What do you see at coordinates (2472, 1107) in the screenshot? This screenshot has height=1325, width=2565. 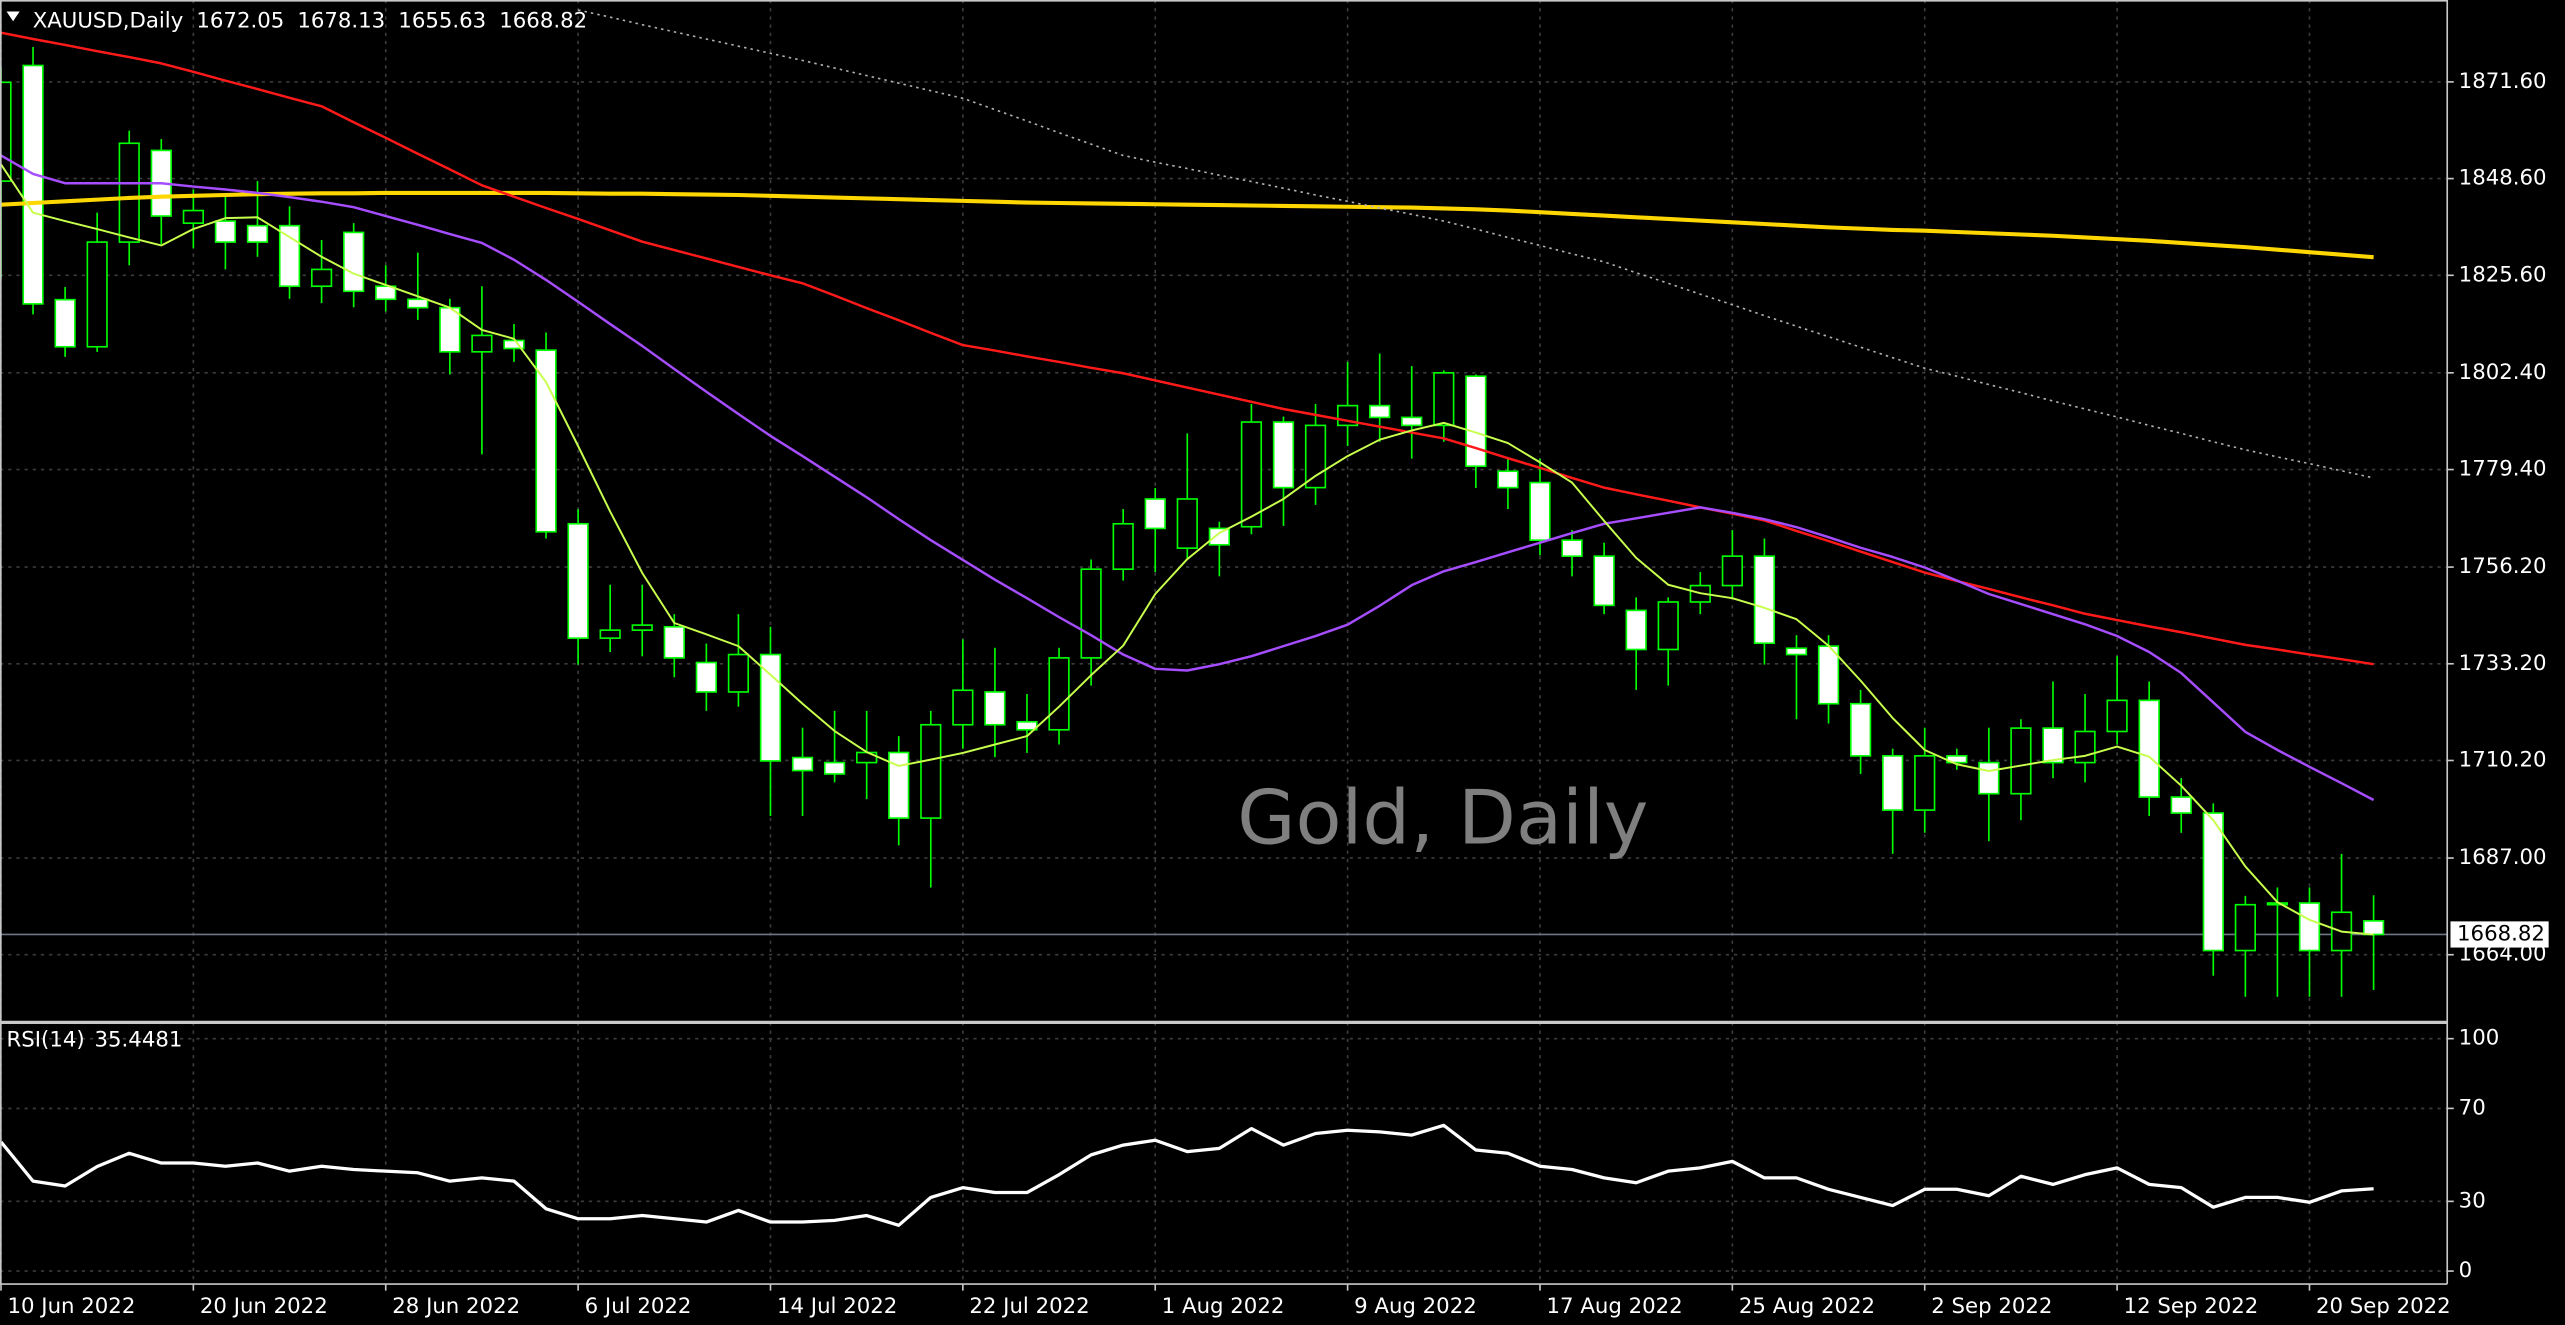 I see `y-tick-label: 70` at bounding box center [2472, 1107].